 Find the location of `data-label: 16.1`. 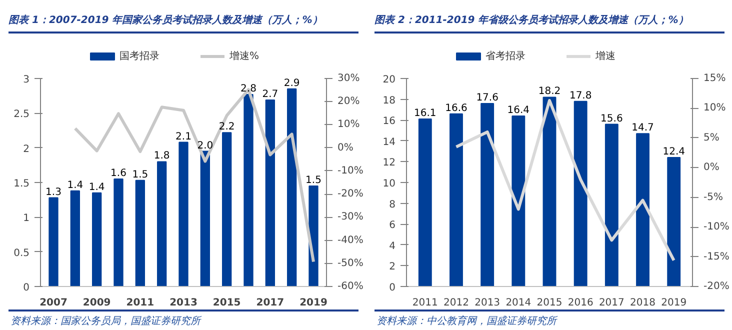

data-label: 16.1 is located at coordinates (425, 114).